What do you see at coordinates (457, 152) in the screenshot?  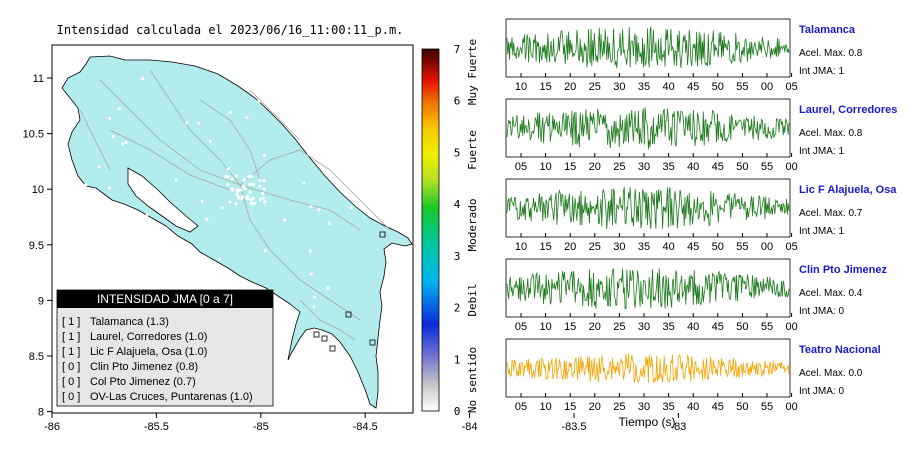 I see `colorbar-tick-label: 5` at bounding box center [457, 152].